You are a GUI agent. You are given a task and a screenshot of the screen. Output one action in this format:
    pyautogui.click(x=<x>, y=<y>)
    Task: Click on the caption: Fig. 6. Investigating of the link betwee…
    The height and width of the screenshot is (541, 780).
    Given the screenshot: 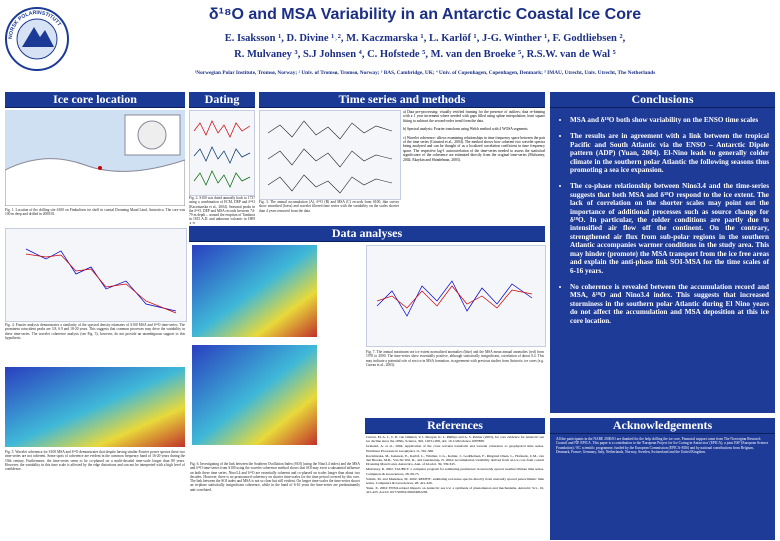 What is the action you would take?
    pyautogui.click(x=275, y=477)
    